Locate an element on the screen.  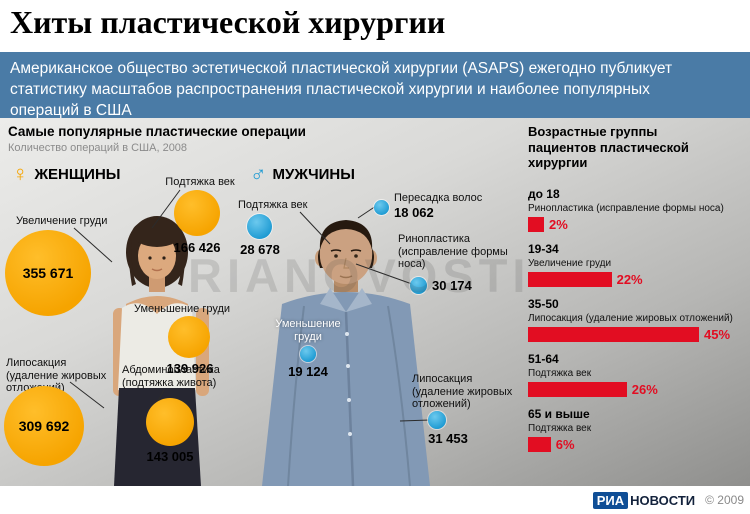
op-label-women-abdominoplasty: Абдоминопластика (подтяжка живота) is located at coordinates (171, 376).